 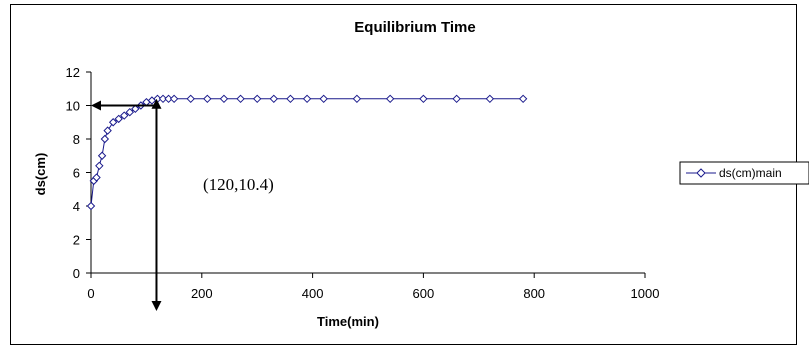 What do you see at coordinates (534, 293) in the screenshot?
I see `x-tick-label: 800` at bounding box center [534, 293].